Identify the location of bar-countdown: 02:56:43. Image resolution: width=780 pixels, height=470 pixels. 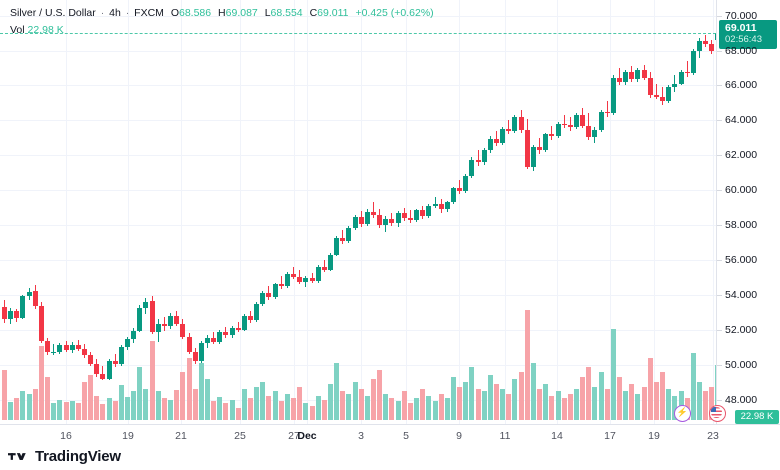
(743, 39).